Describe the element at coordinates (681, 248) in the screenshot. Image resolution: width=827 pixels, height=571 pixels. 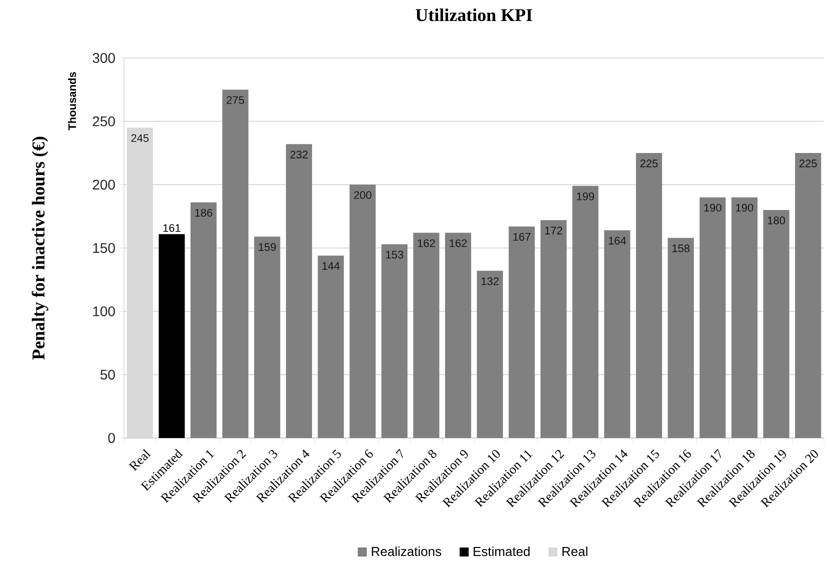
I see `data-label: 158` at that location.